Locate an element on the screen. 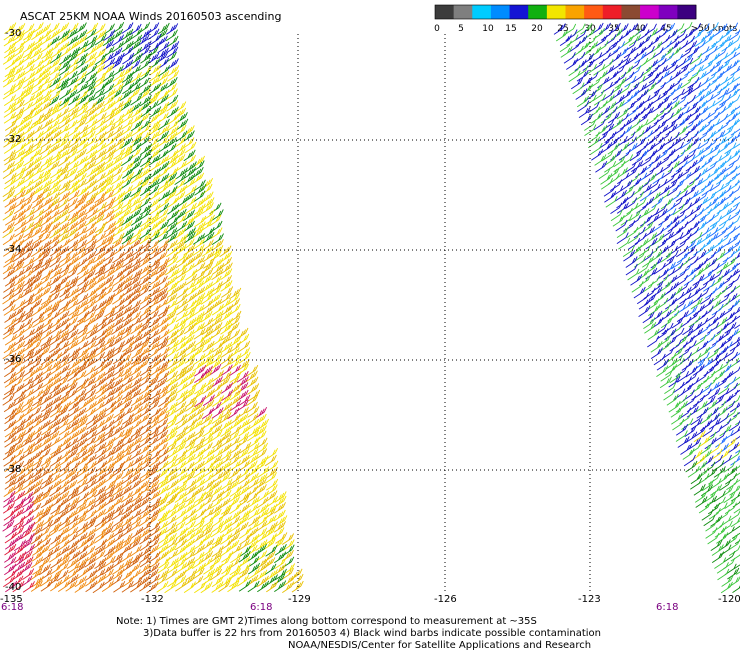 This screenshot has width=740, height=650. legend-label: 0 is located at coordinates (437, 29).